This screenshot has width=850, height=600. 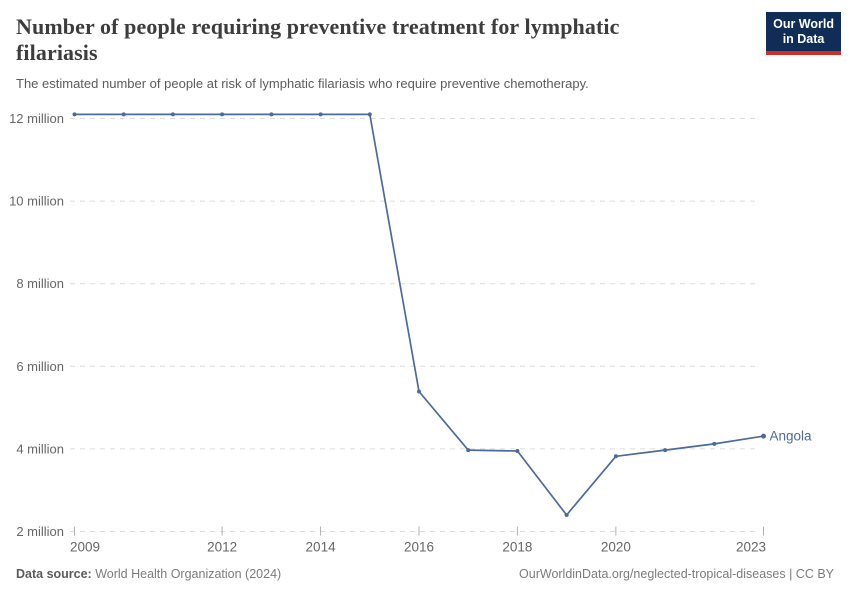 I want to click on x-axis-tick-label: 2016, so click(x=419, y=547).